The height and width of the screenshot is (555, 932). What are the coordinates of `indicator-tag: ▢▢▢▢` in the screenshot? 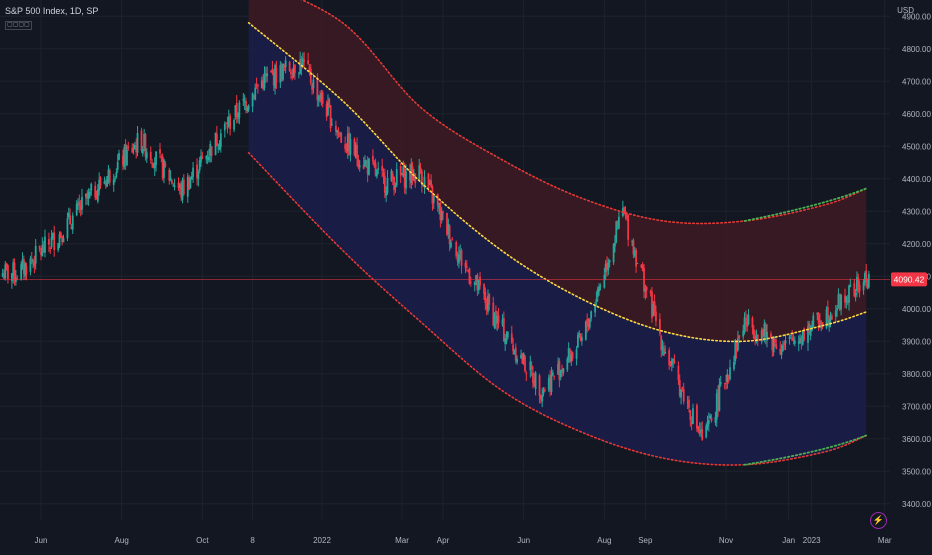 It's located at (18, 25).